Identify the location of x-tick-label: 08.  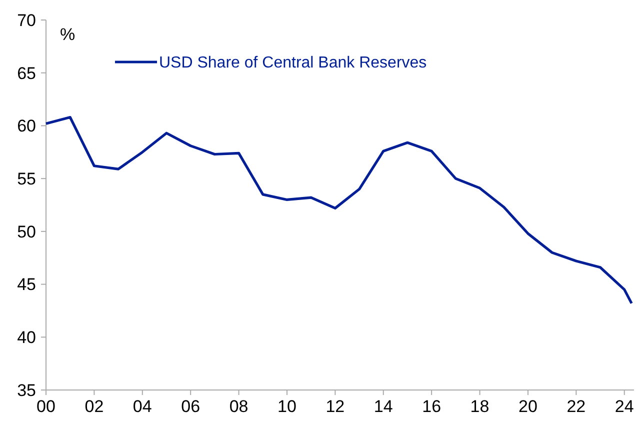
(238, 406).